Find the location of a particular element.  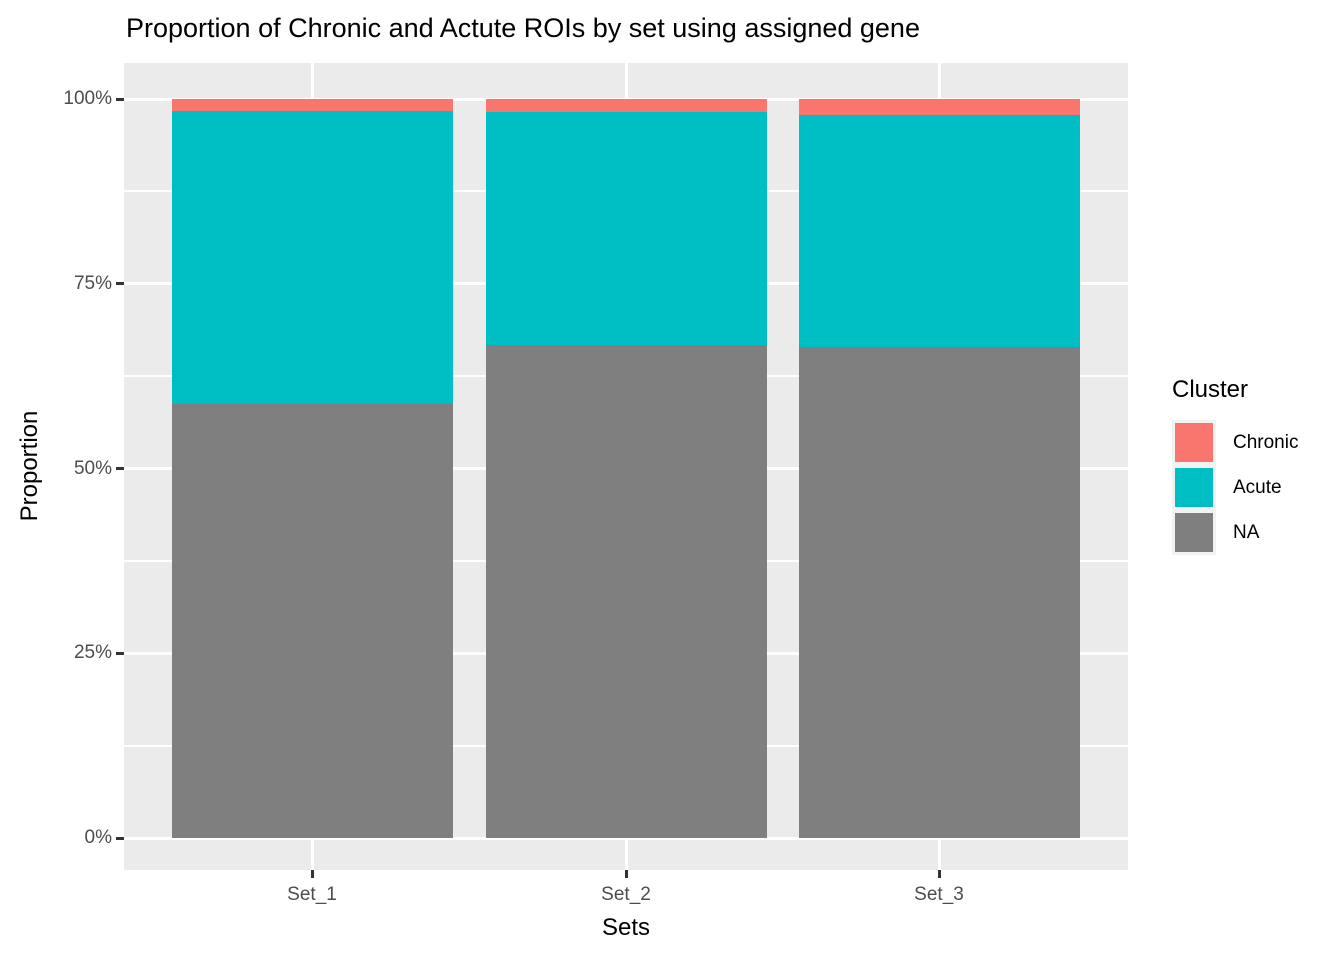

legend: Cluster Chronic Acute NA is located at coordinates (1235, 465).